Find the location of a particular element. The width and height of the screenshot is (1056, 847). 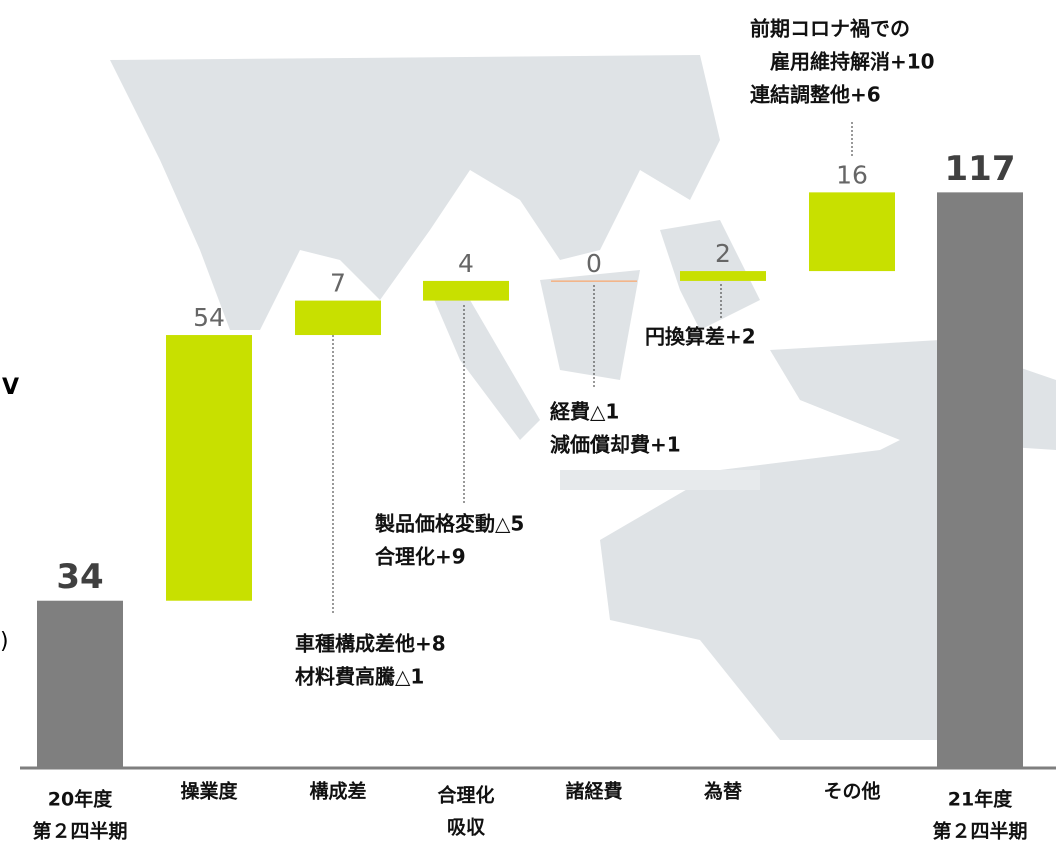

value-label: 4 is located at coordinates (466, 263).